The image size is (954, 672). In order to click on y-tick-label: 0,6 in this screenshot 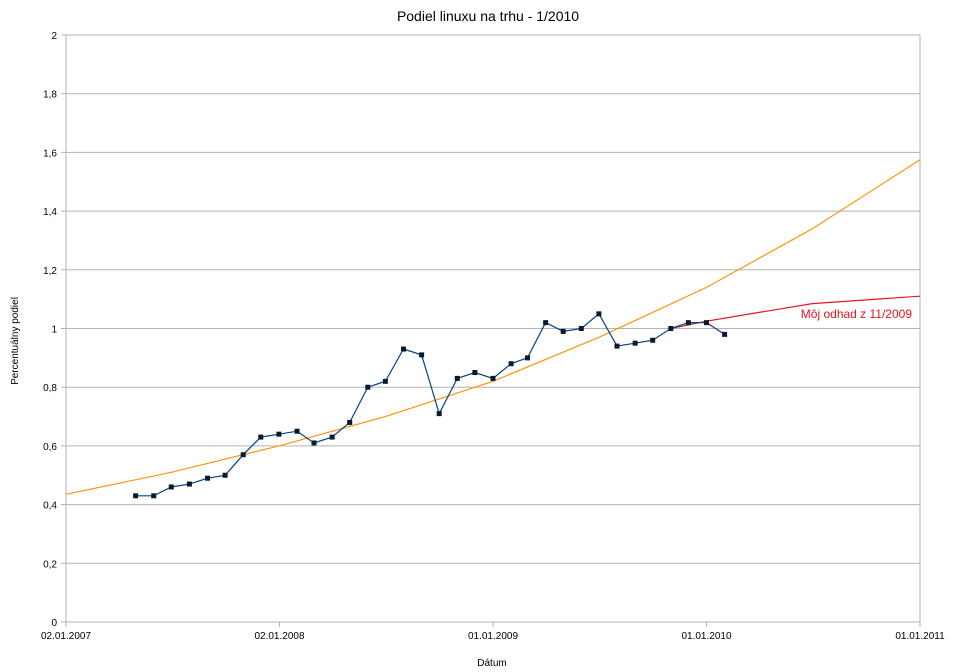, I will do `click(50, 447)`.